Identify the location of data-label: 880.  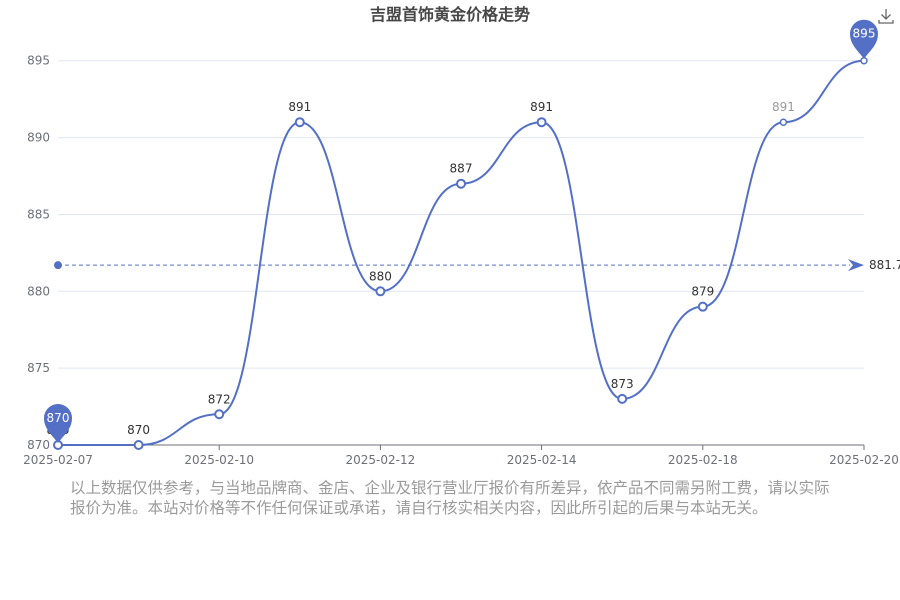
(380, 276).